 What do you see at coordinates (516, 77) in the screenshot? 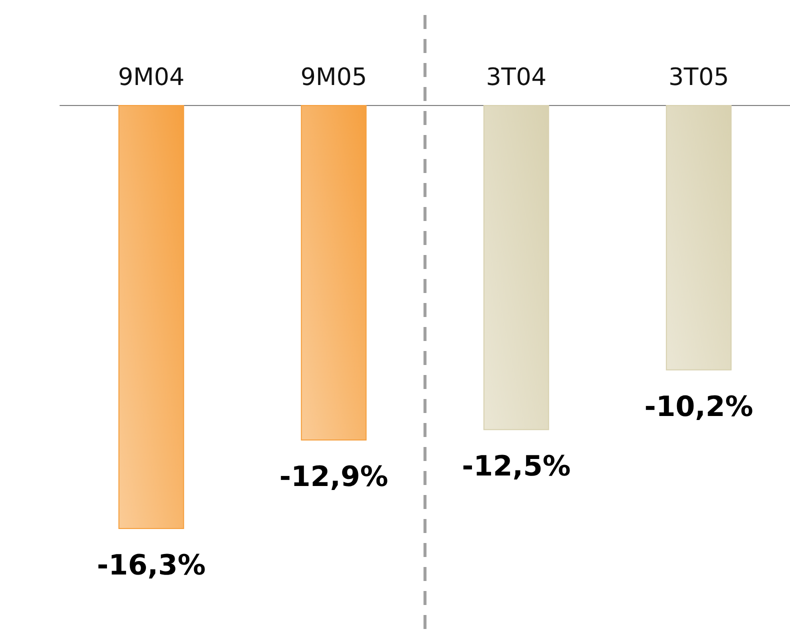
I see `x-tick-label: 3T04` at bounding box center [516, 77].